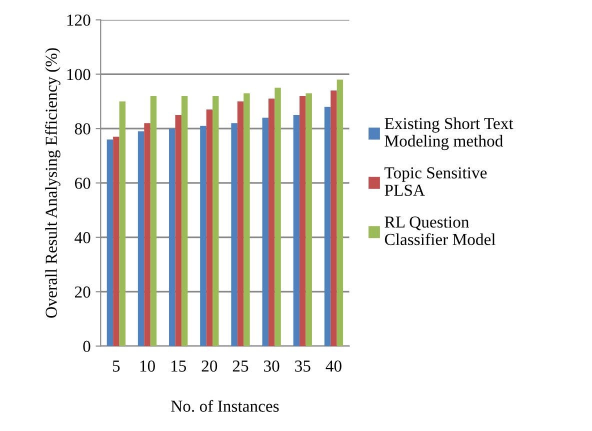 The image size is (592, 431). I want to click on y-tick-label: 80, so click(82, 129).